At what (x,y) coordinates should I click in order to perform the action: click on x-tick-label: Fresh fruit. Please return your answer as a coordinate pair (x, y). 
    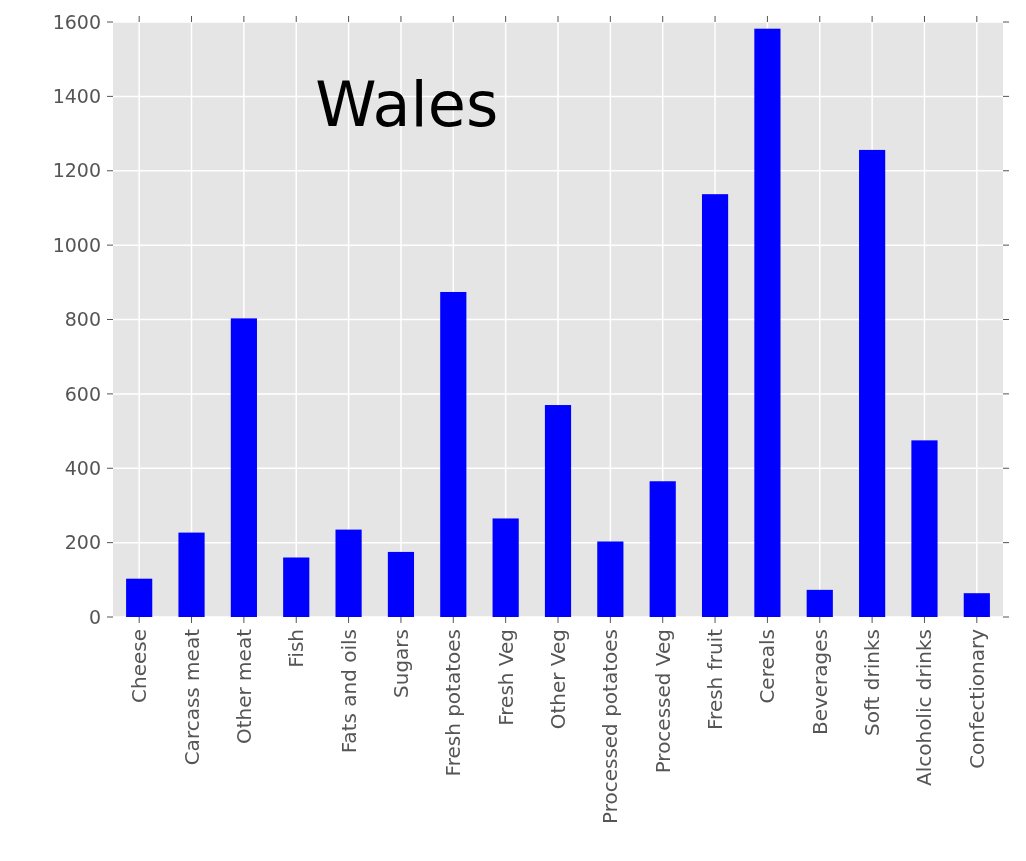
    Looking at the image, I should click on (715, 679).